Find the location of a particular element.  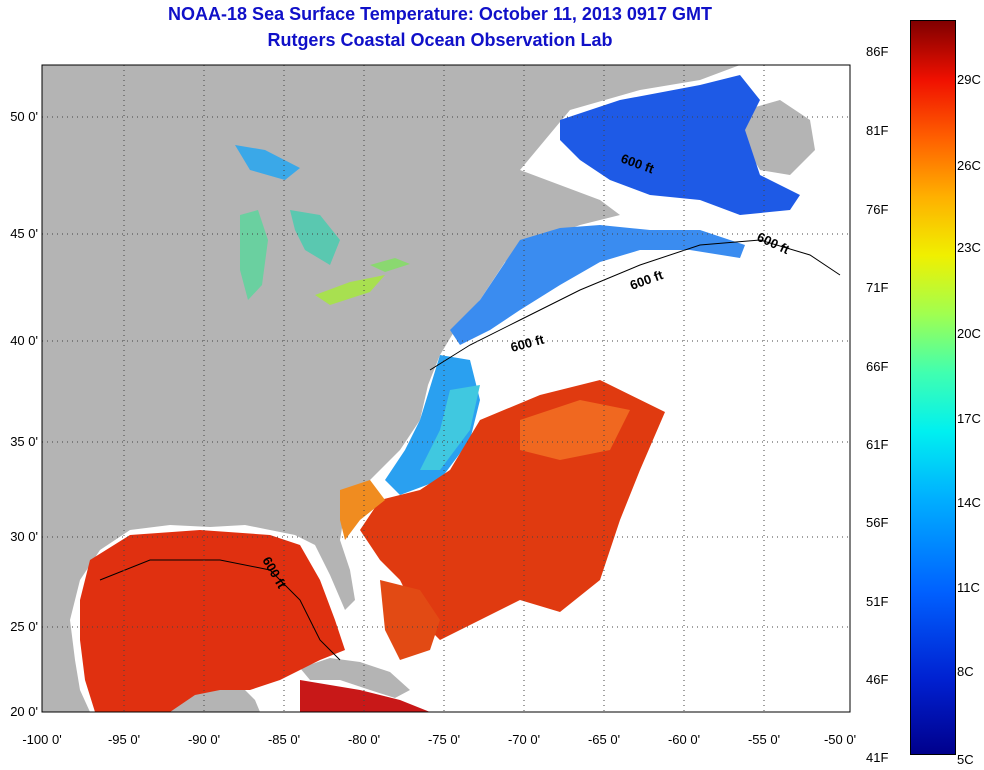

latitude-axis: 50 0' 45 0' 40 0' 35 0' 30 0' 25 0' 20 0' is located at coordinates (24, 414).